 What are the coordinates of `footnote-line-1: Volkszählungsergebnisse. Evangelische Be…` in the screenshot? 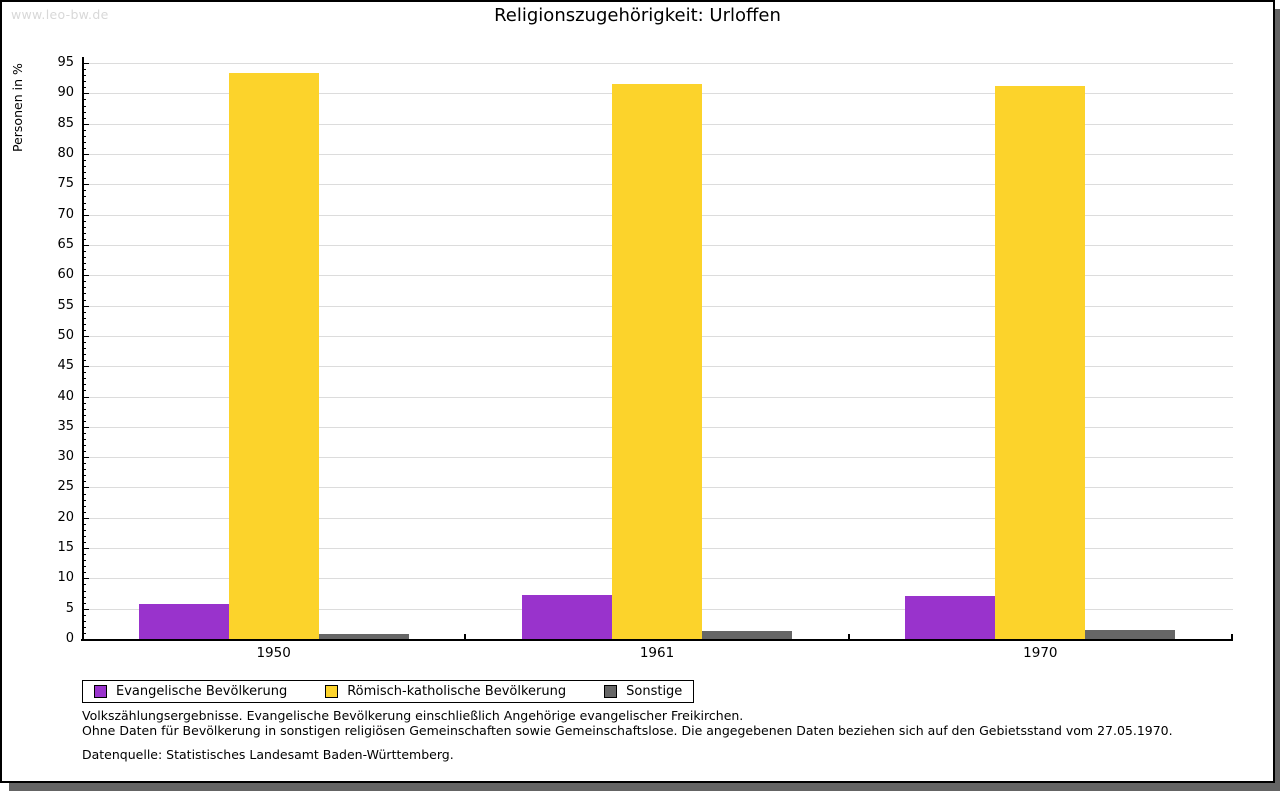 It's located at (413, 715).